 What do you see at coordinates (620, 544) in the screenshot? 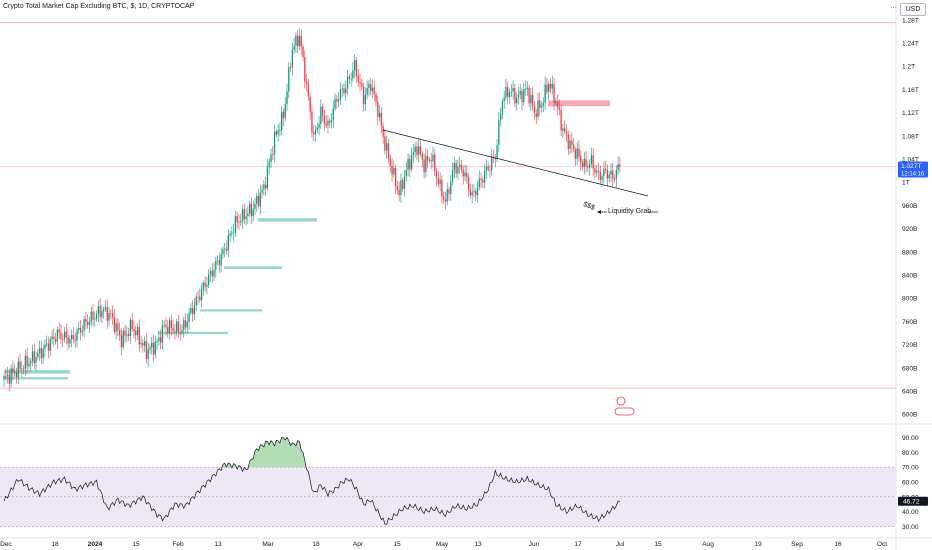
I see `time-tick-label: Jul` at bounding box center [620, 544].